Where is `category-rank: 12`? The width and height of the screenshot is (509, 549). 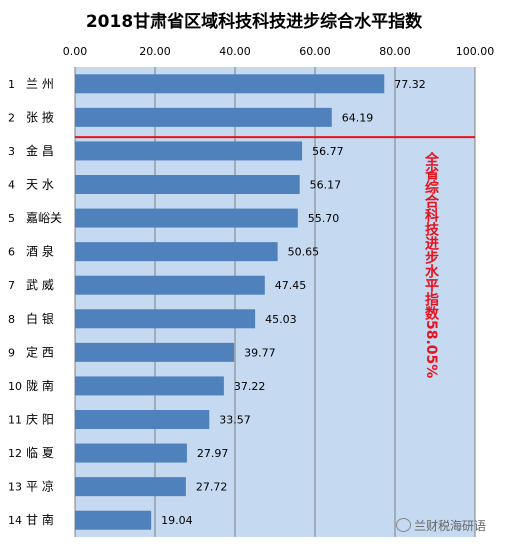
category-rank: 12 is located at coordinates (15, 453).